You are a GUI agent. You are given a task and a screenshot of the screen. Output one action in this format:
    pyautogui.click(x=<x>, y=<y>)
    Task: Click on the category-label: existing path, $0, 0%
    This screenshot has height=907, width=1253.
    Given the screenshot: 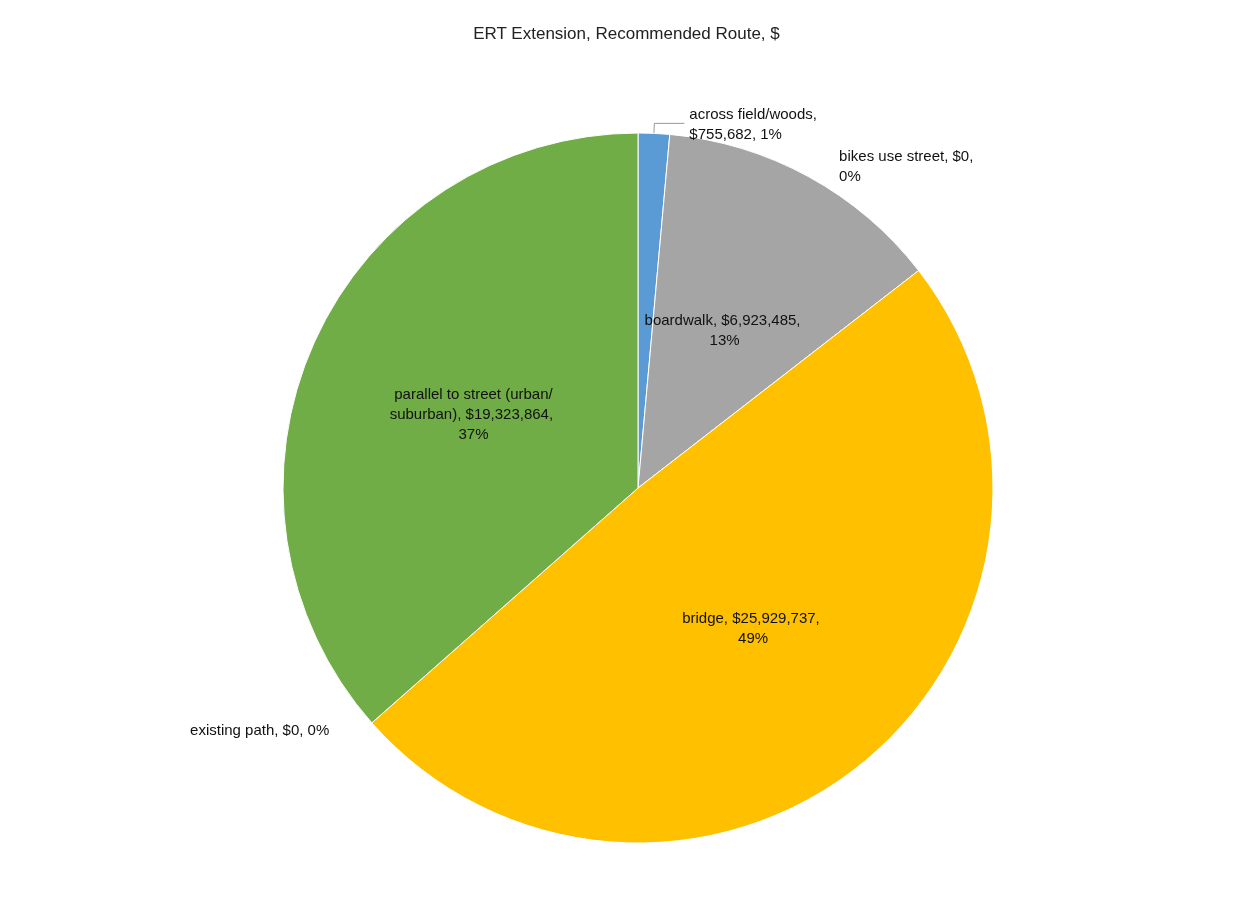 What is the action you would take?
    pyautogui.click(x=260, y=729)
    